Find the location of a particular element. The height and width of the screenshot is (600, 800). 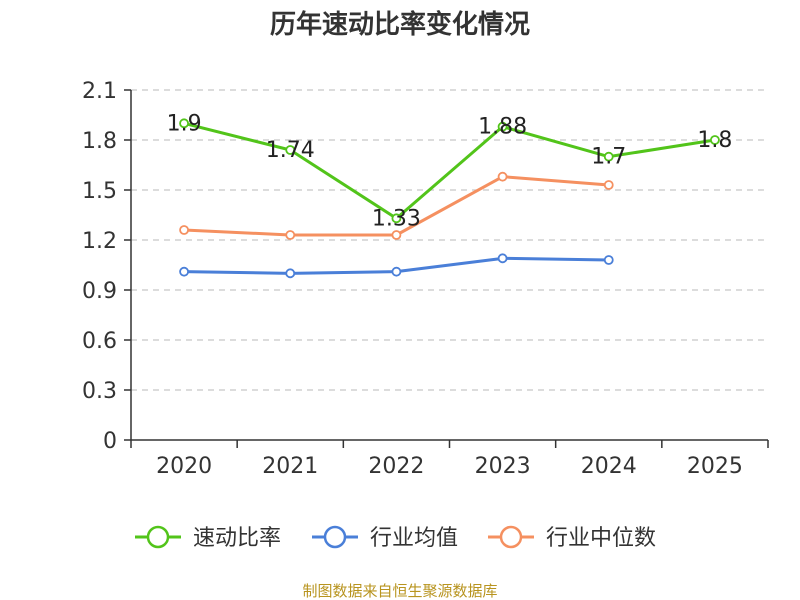

data-label: 1.88 is located at coordinates (502, 127).